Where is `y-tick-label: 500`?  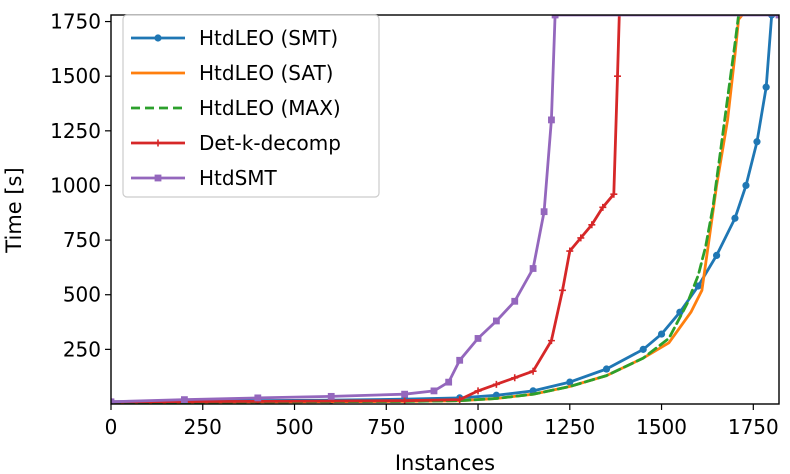 y-tick-label: 500 is located at coordinates (82, 295).